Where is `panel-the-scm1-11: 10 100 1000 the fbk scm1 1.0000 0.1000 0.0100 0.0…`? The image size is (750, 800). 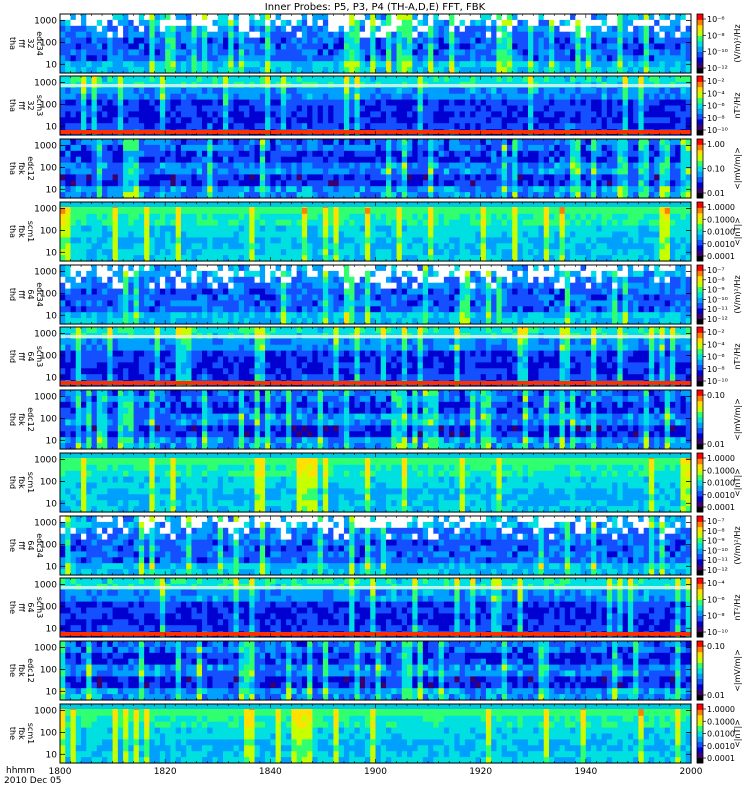
panel-the-scm1-11: 10 100 1000 the fbk scm1 1.0000 0.1000 0.0100 0.0… is located at coordinates (375, 733).